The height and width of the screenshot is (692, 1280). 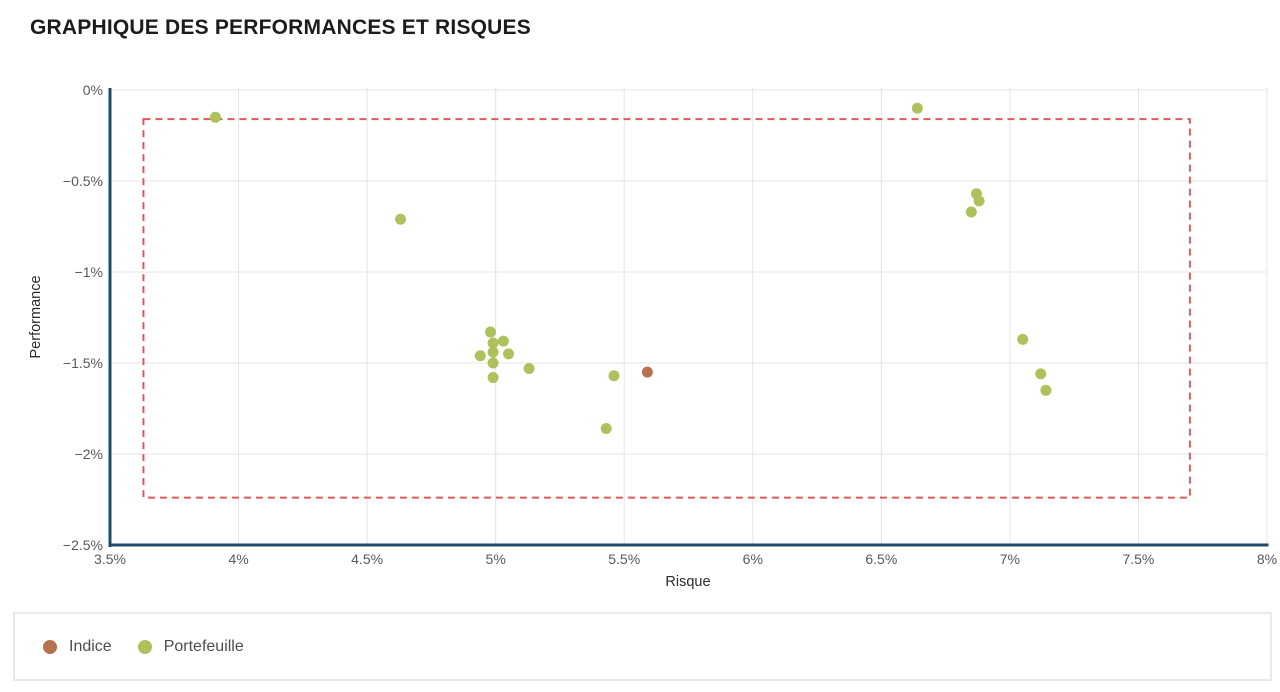 I want to click on y-tick-label: −2%, so click(x=89, y=454).